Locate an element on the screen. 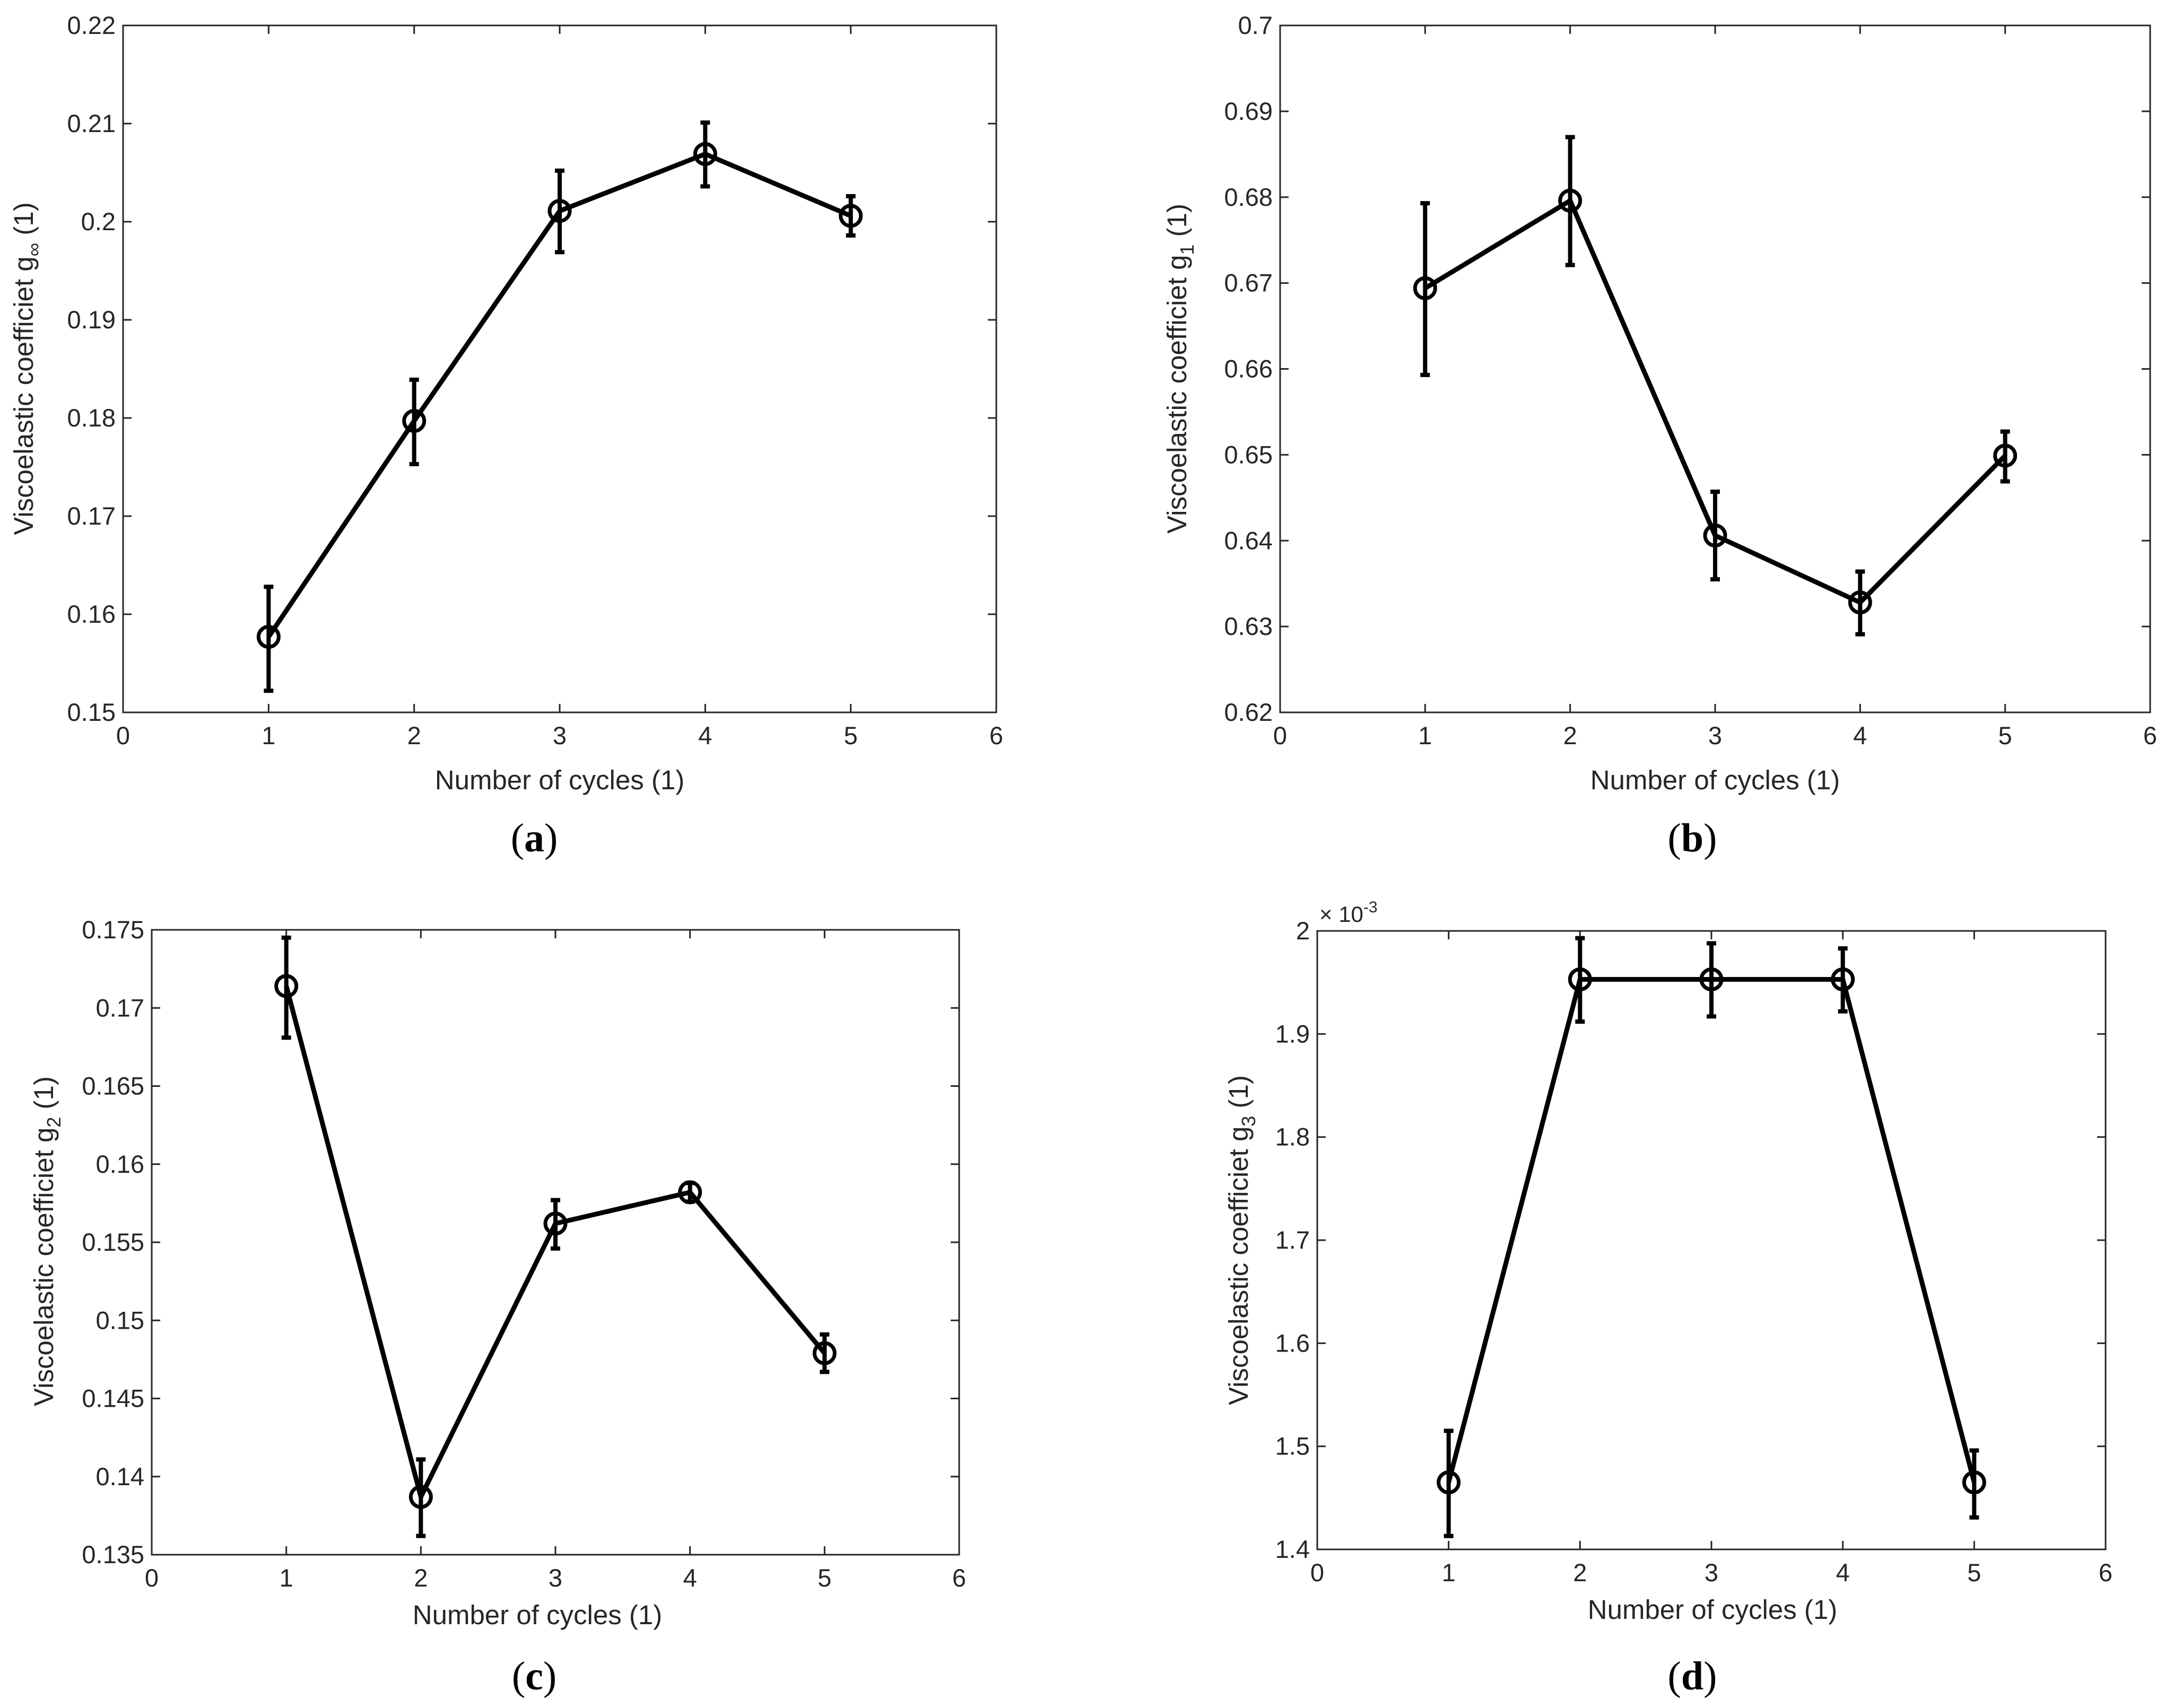 This screenshot has height=1708, width=2165. y-tick-label: 0.65 is located at coordinates (1248, 454).